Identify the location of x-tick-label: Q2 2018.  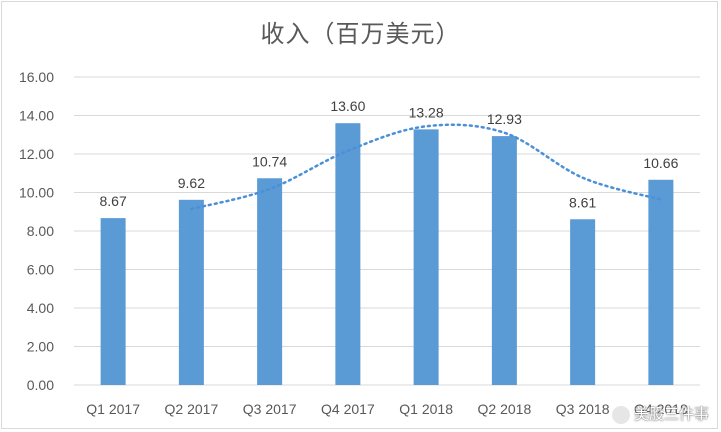
(505, 409).